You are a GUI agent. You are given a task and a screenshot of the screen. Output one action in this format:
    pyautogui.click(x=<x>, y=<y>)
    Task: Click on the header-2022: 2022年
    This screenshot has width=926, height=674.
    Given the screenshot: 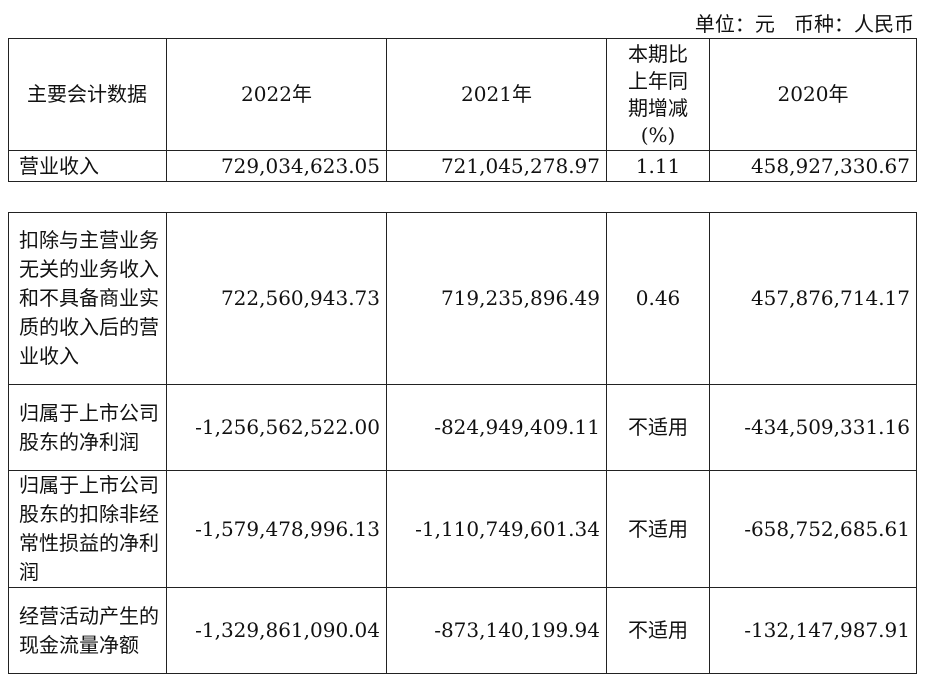 What is the action you would take?
    pyautogui.click(x=276, y=94)
    